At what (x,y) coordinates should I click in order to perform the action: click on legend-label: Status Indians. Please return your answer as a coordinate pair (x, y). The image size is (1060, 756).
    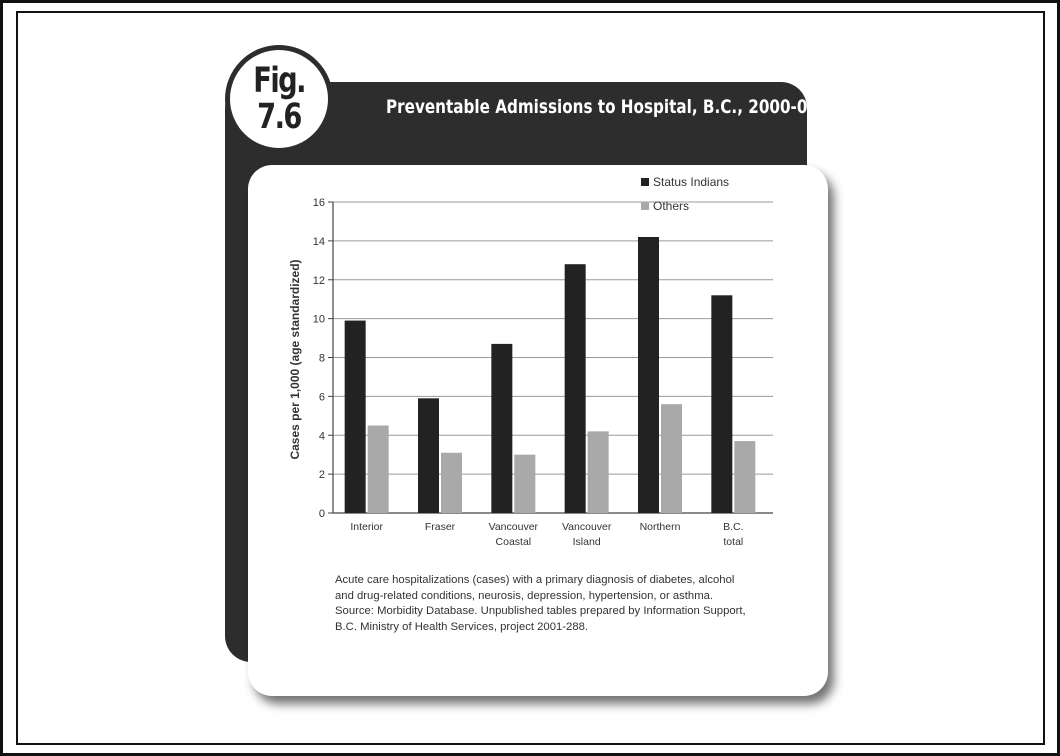
    Looking at the image, I should click on (691, 182).